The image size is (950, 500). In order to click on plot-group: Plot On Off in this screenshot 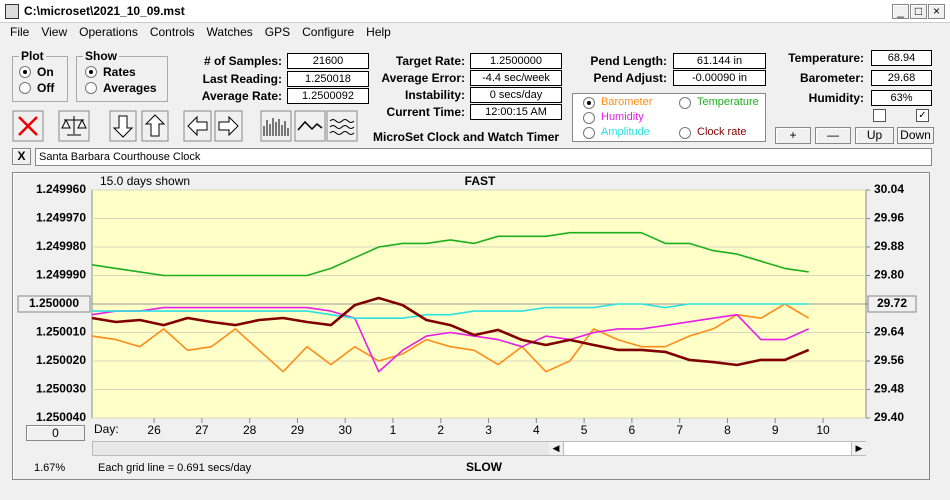, I will do `click(40, 75)`.